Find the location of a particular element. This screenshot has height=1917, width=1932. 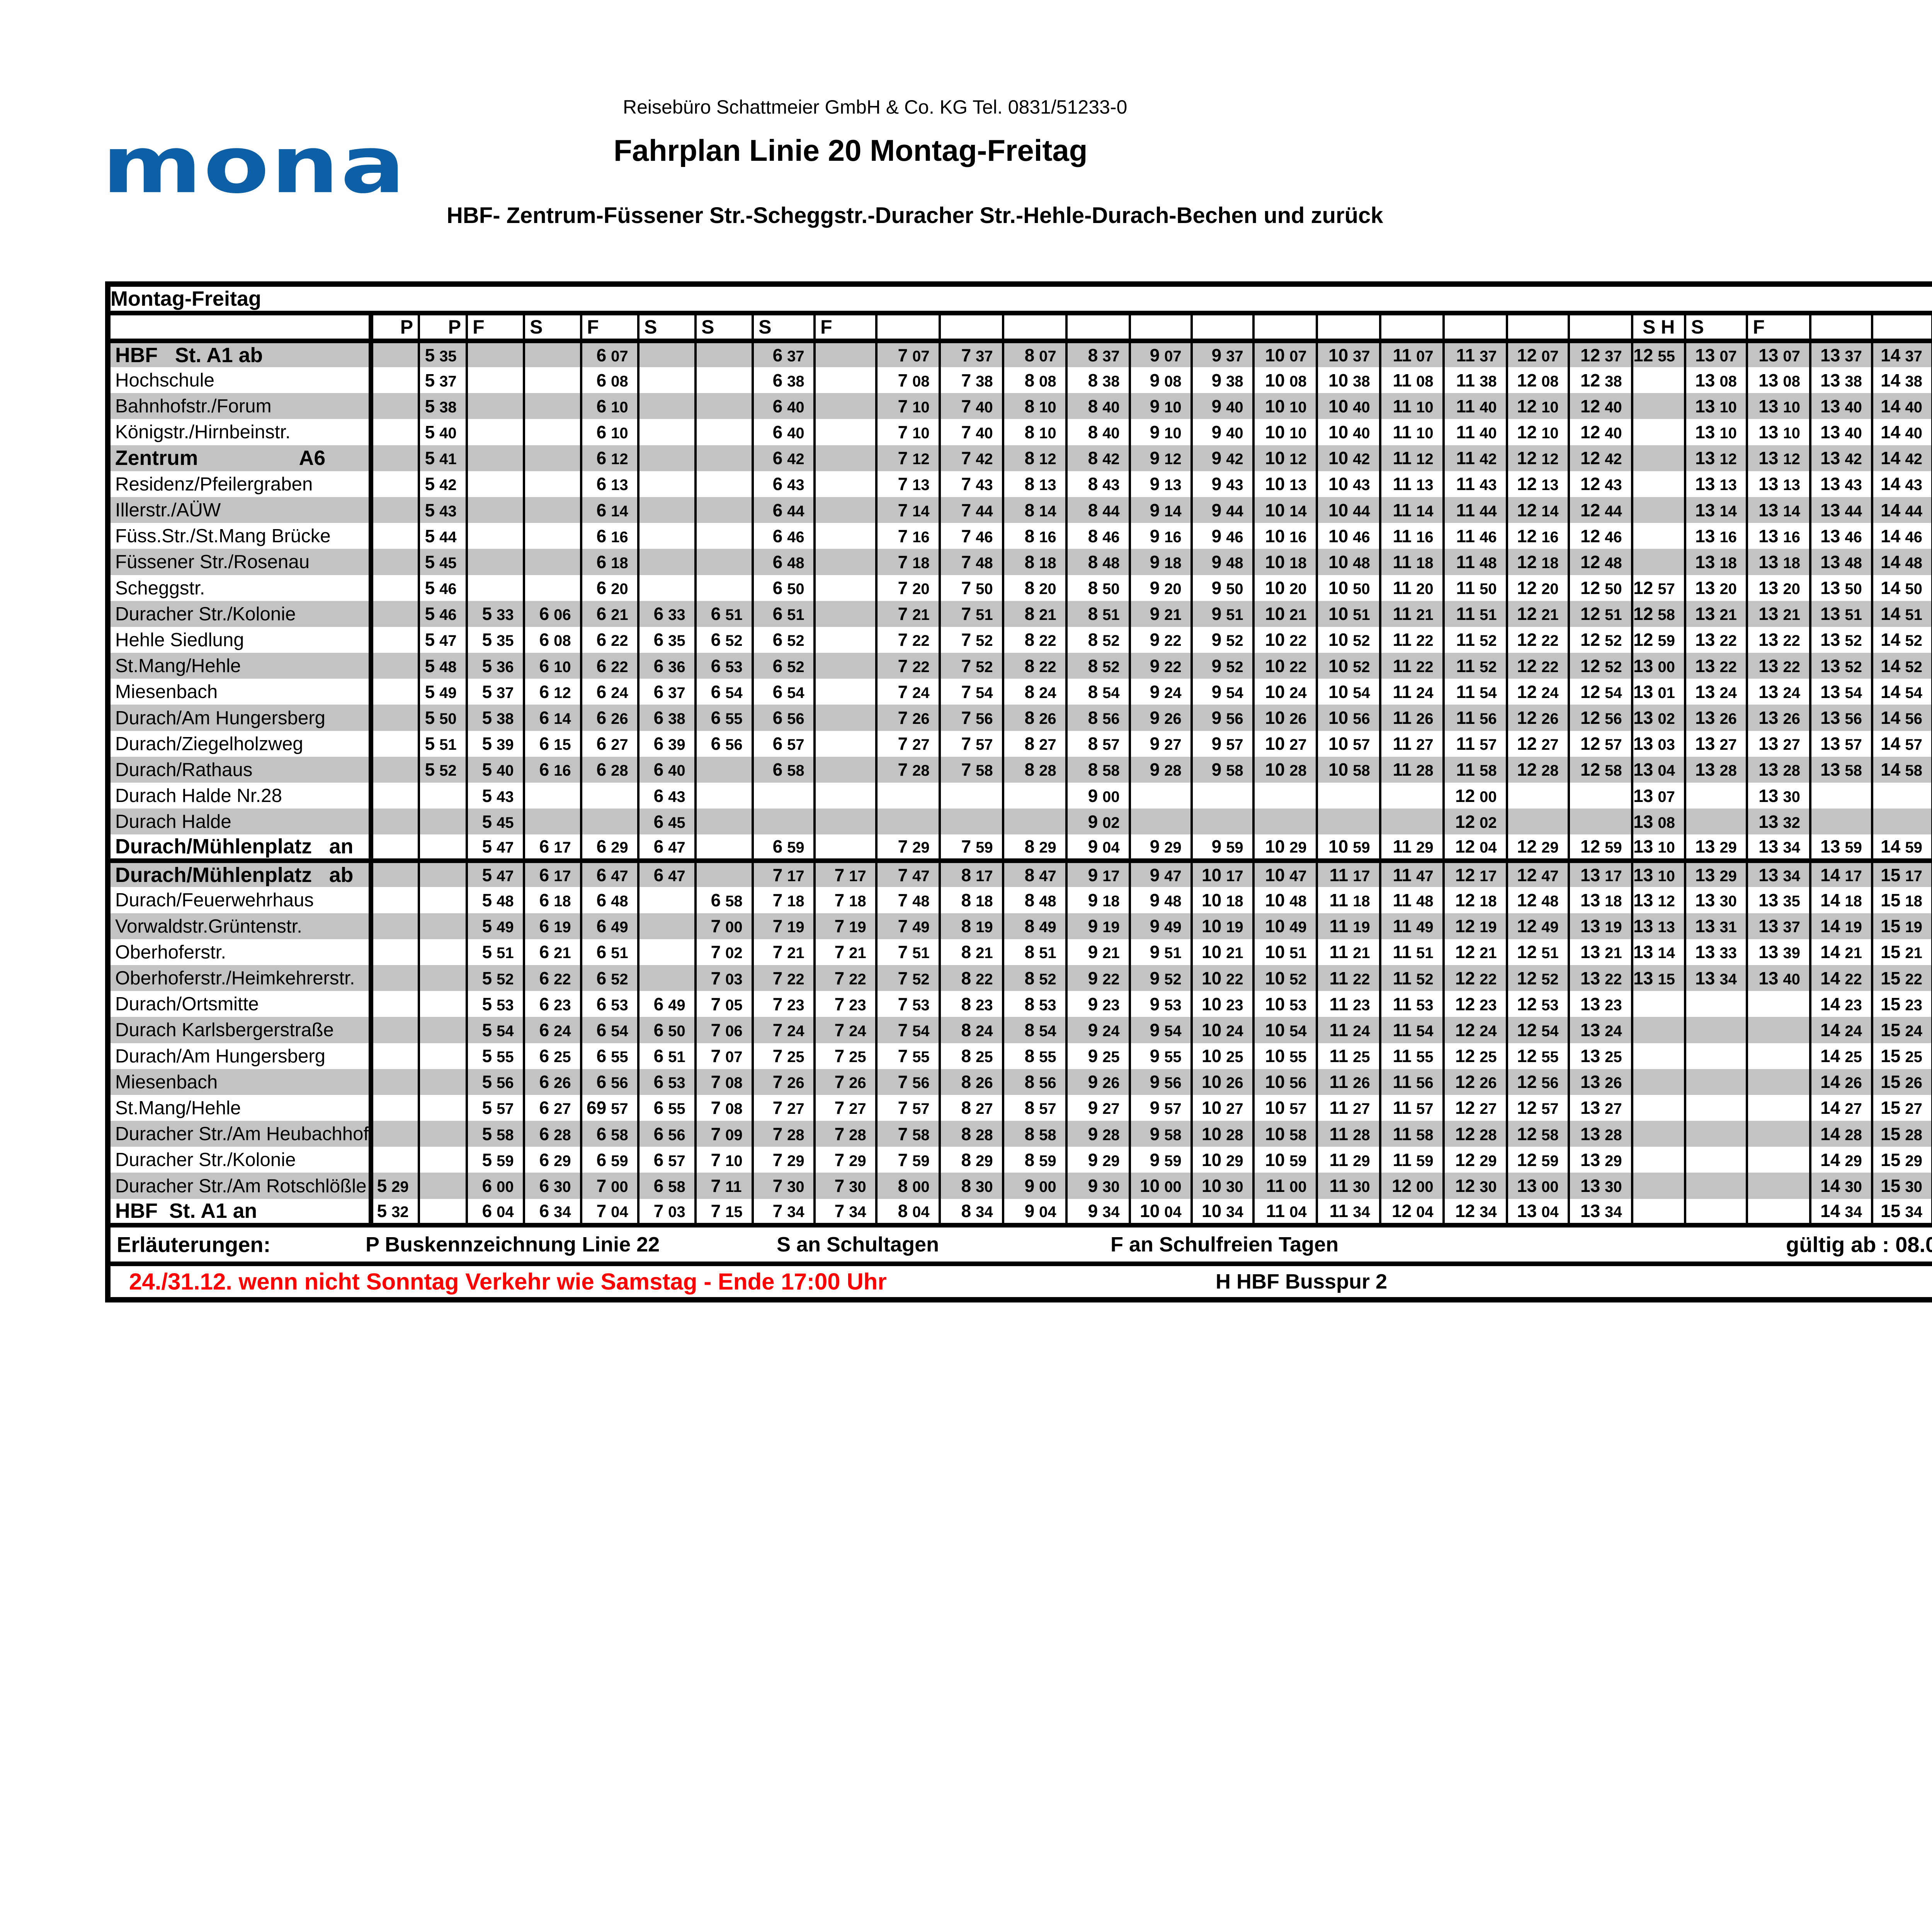

stop-name: Duracher Str./Kolonie is located at coordinates (241, 1160).